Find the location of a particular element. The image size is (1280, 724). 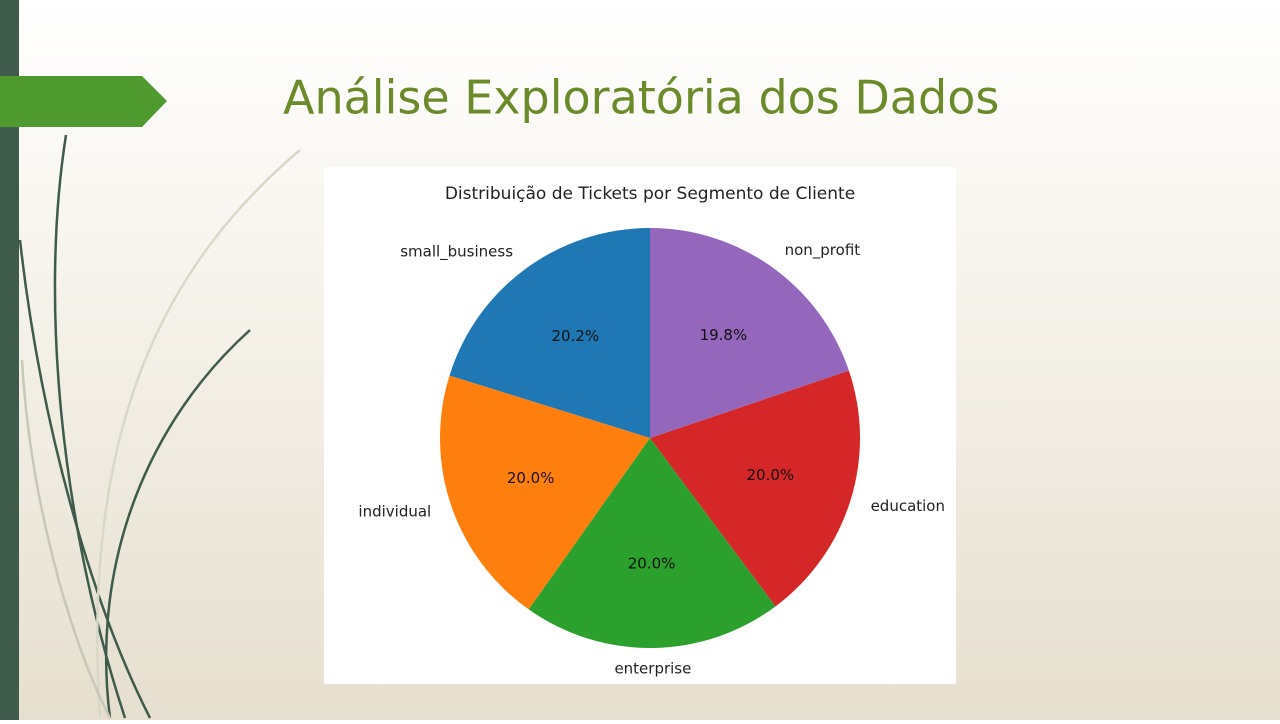

title-arrow is located at coordinates (83, 101).